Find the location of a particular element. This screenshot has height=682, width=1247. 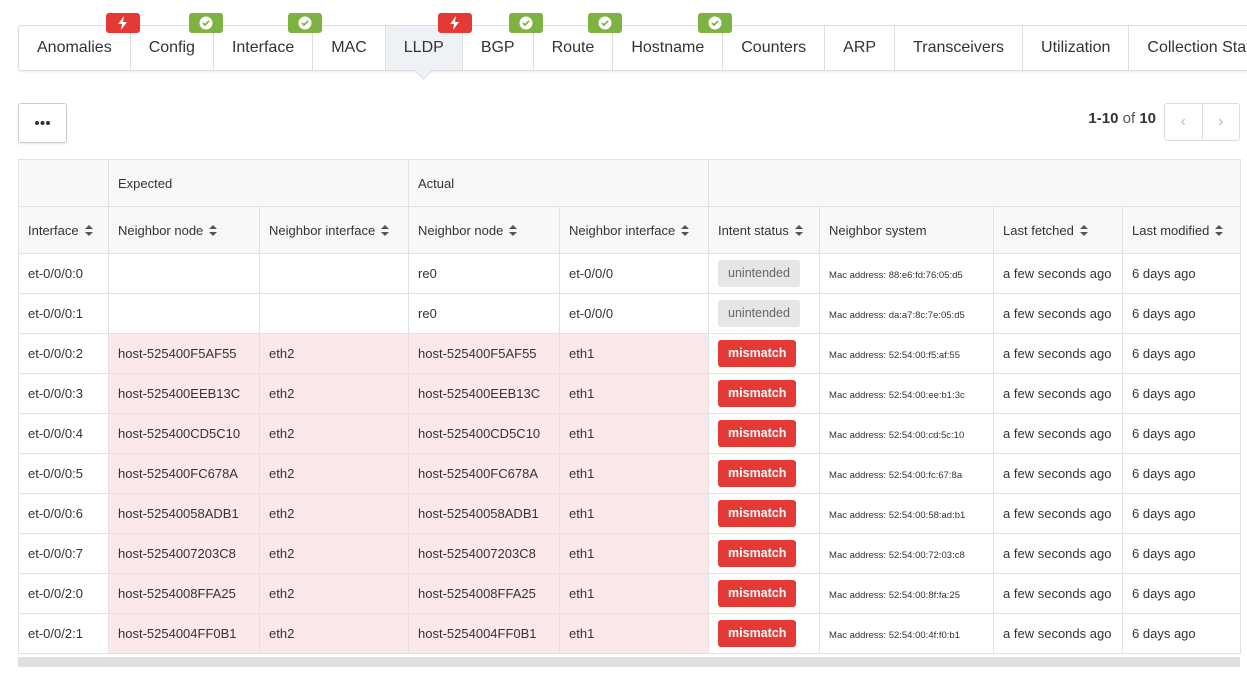

status-tag: mismatch is located at coordinates (757, 593).